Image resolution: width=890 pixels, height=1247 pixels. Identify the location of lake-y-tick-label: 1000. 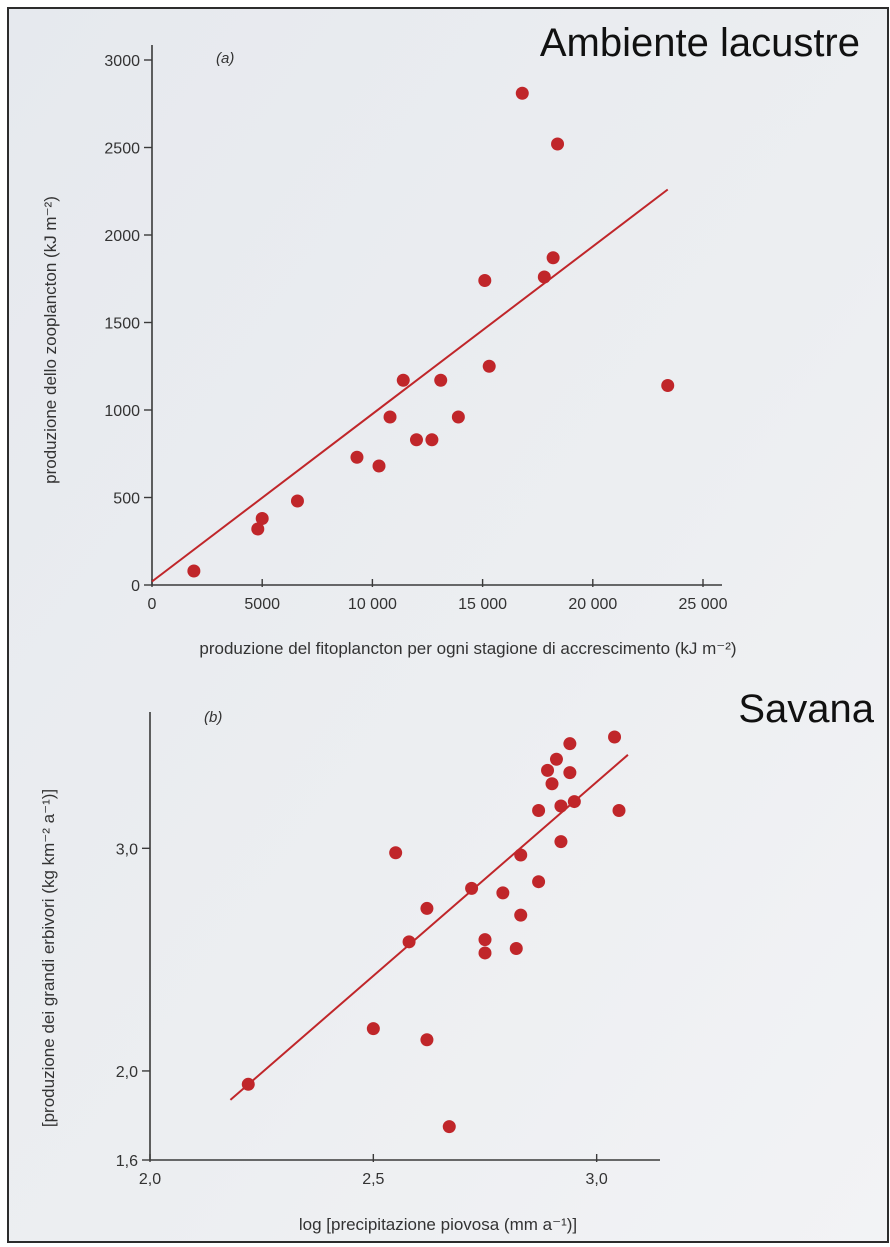
(122, 411).